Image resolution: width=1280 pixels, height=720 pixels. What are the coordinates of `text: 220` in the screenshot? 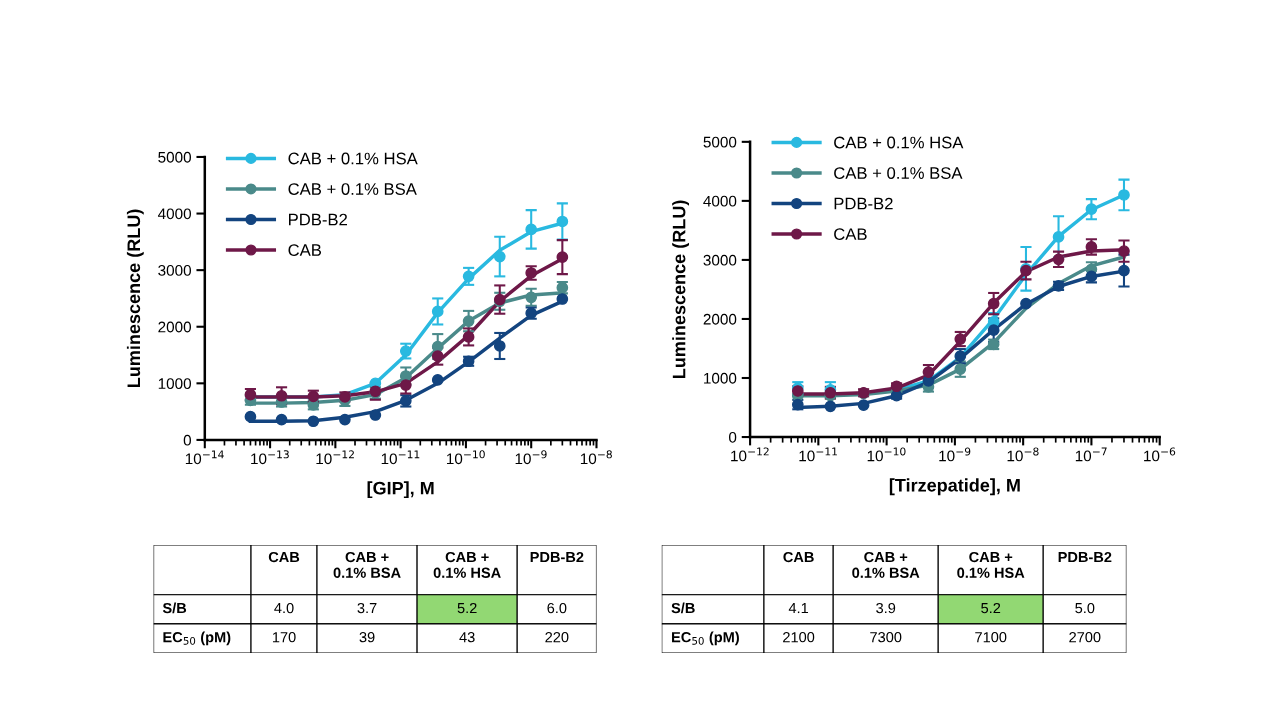 It's located at (557, 637).